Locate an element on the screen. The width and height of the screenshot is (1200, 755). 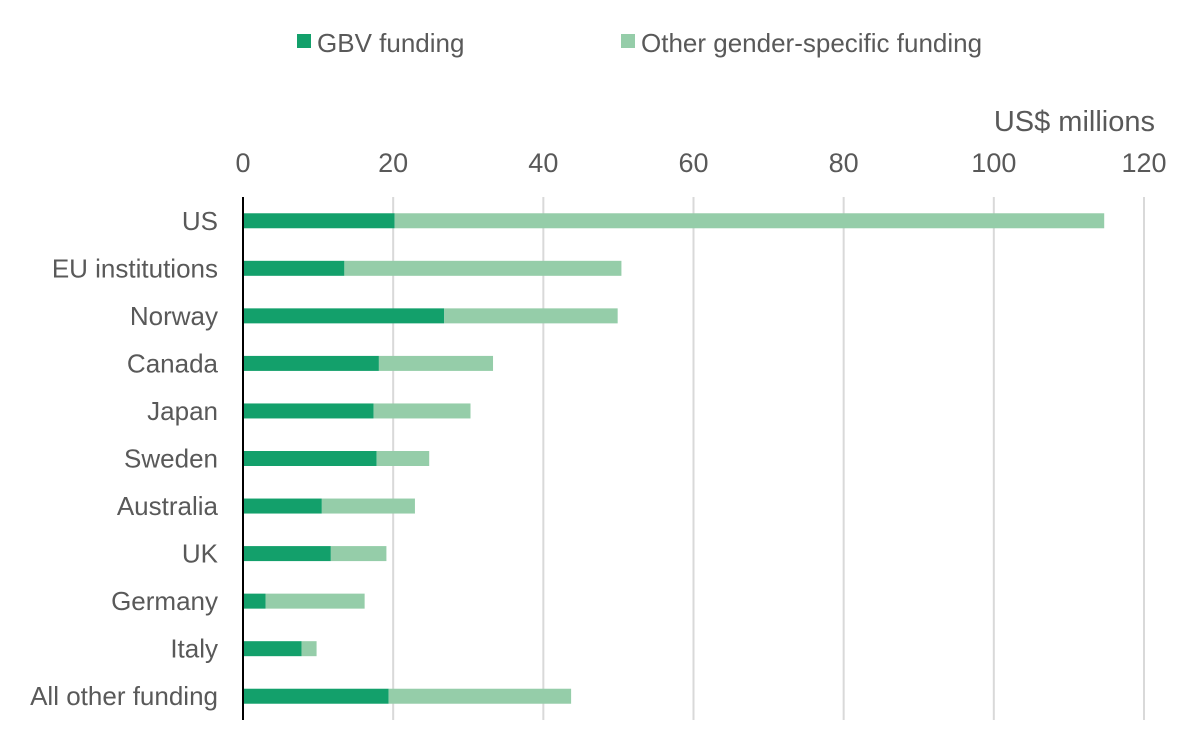
category-label: All other funding is located at coordinates (124, 696).